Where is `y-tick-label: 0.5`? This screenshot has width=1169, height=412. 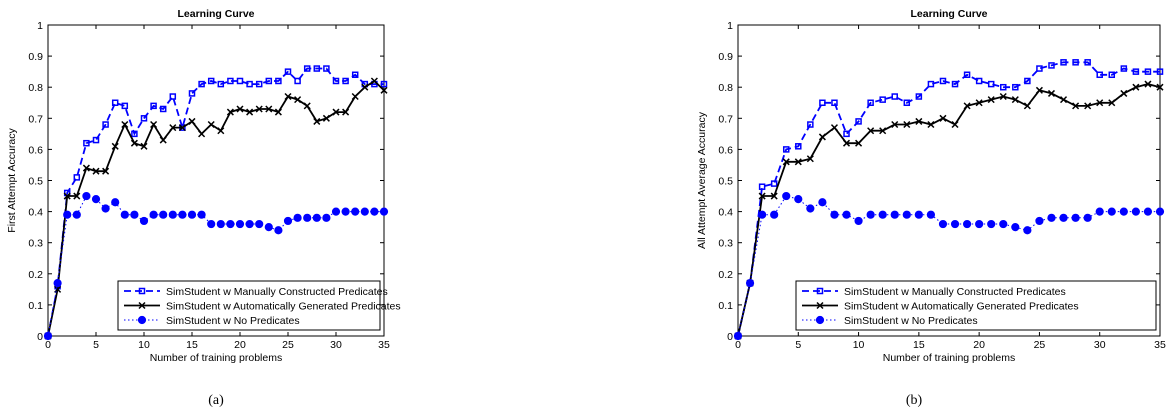
y-tick-label: 0.5 is located at coordinates (725, 182).